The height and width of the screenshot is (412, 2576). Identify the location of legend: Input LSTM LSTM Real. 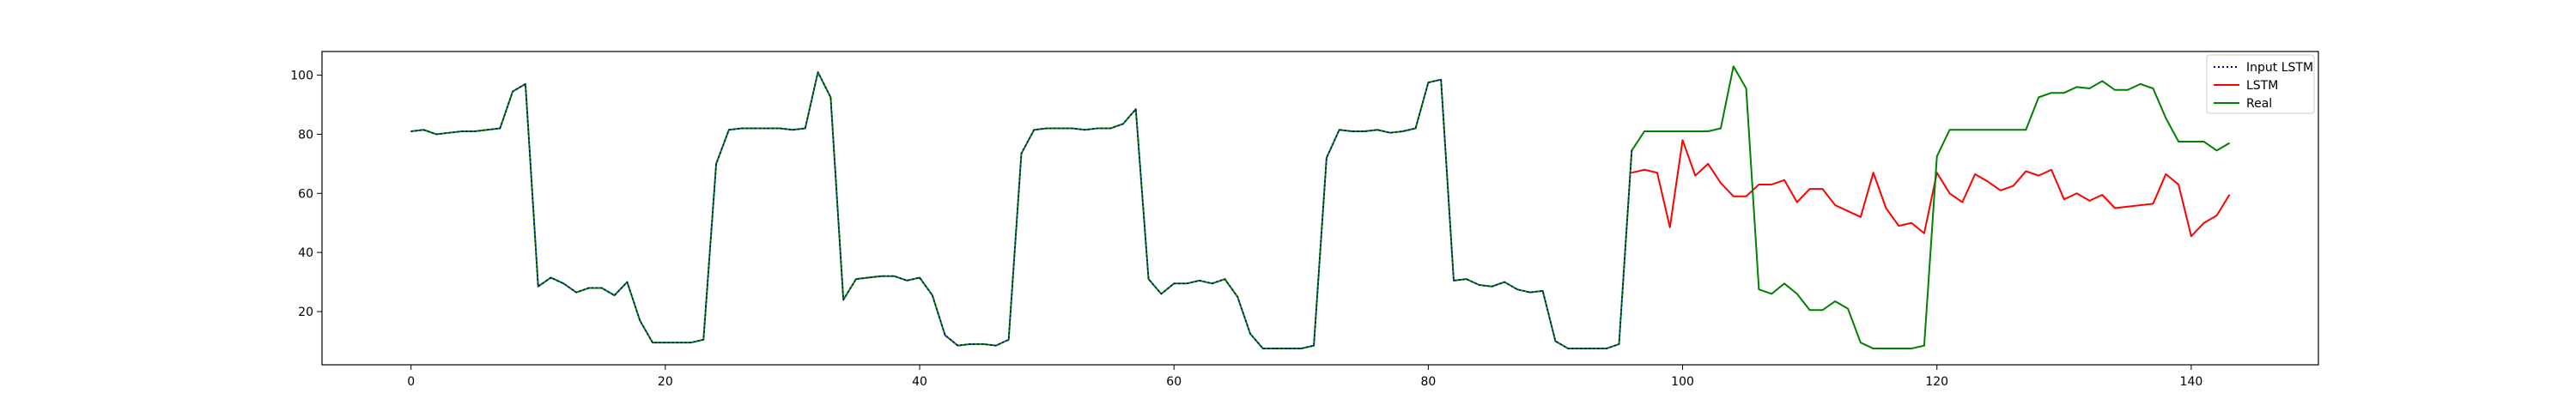
(2260, 84).